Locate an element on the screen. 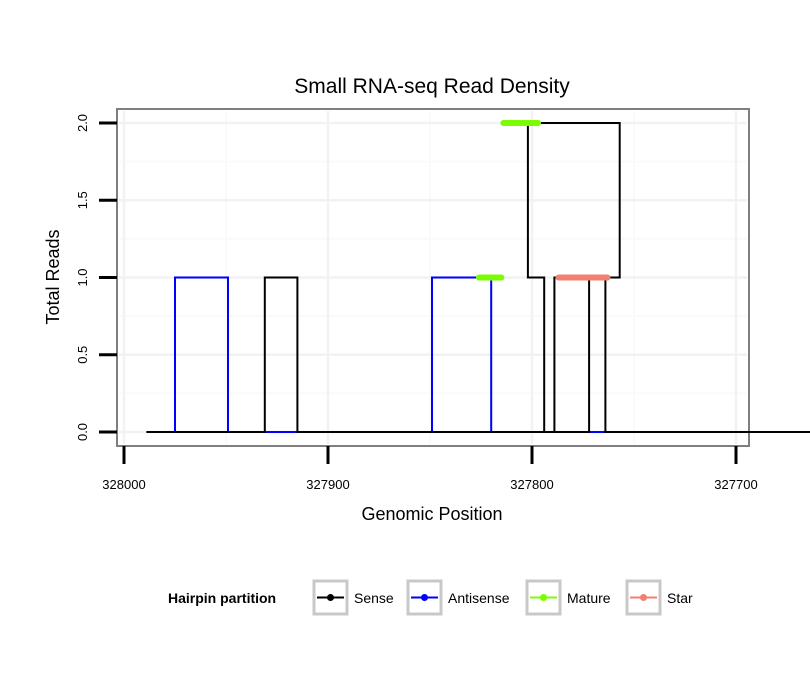 This screenshot has height=690, width=810. legend-label-mature: Mature is located at coordinates (589, 598).